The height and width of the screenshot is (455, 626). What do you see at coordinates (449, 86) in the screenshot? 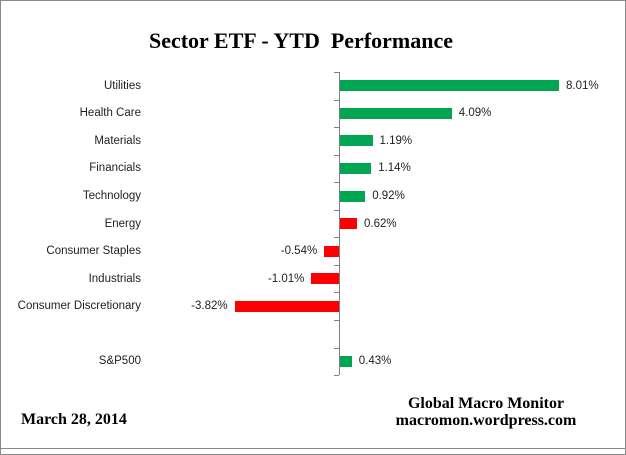
I see `bar-utilities` at bounding box center [449, 86].